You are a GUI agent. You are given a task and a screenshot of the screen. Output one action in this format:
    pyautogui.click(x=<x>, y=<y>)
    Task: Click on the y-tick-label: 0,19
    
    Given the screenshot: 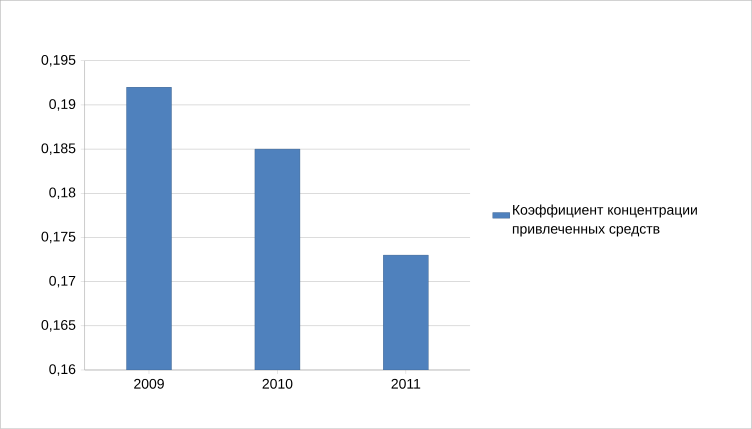 What is the action you would take?
    pyautogui.click(x=62, y=105)
    